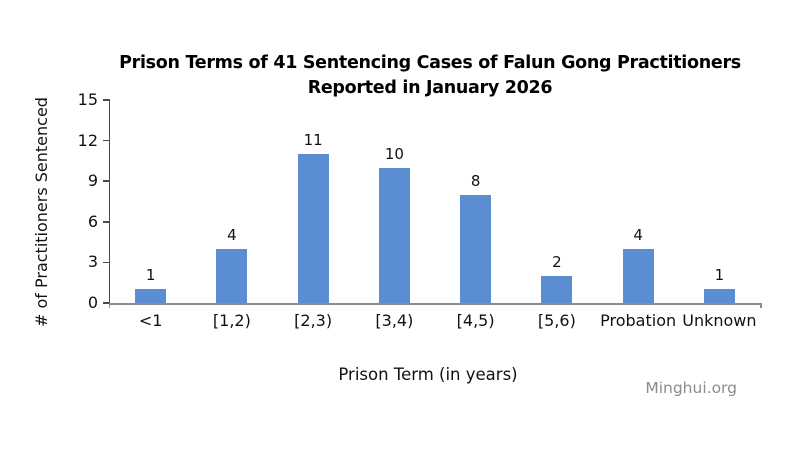 The image size is (800, 450). I want to click on bar-value-label: 2, so click(557, 261).